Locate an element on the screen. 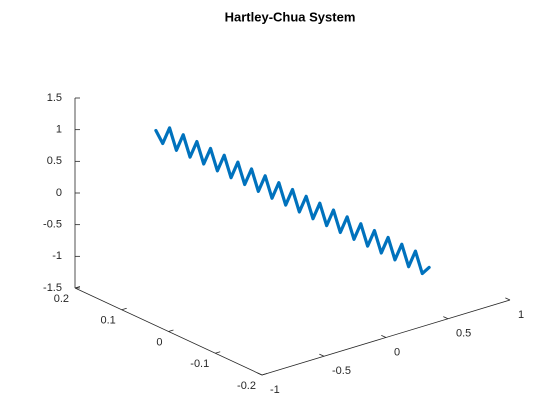 Image resolution: width=560 pixels, height=420 pixels. y-tick-label: -0.2 is located at coordinates (246, 386).